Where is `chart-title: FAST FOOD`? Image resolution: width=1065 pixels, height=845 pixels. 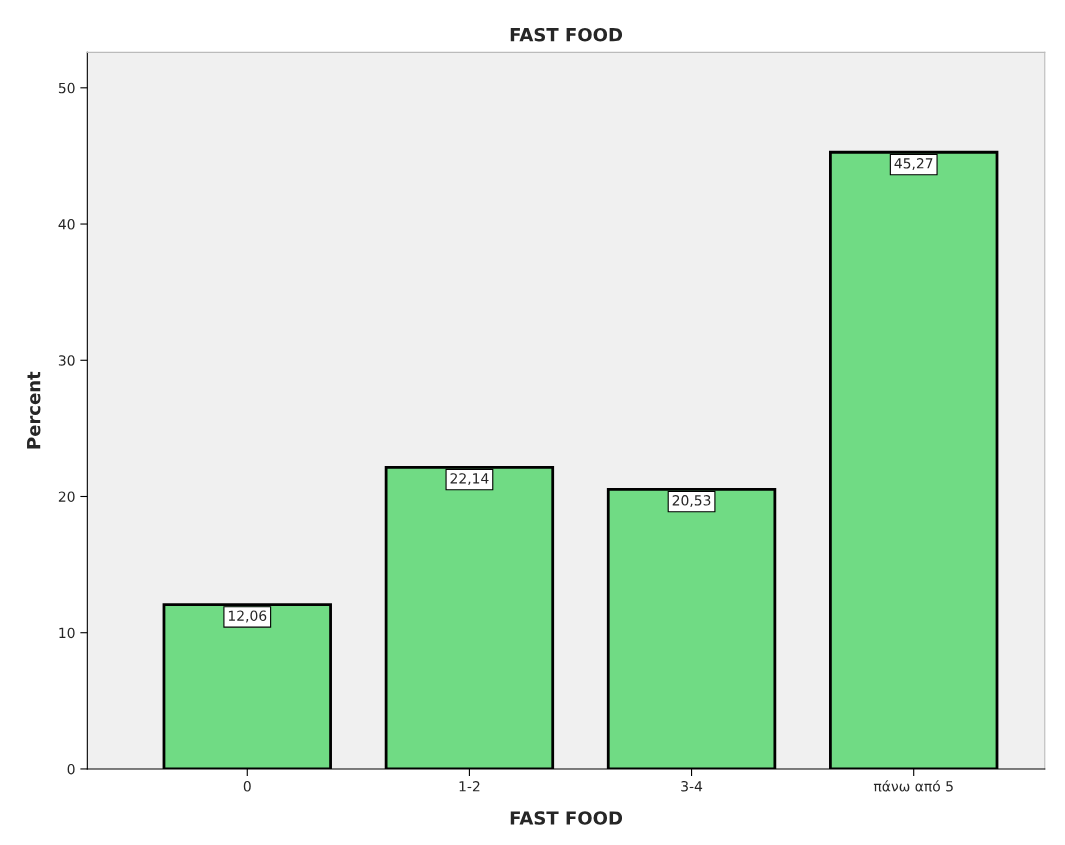 chart-title: FAST FOOD is located at coordinates (566, 34).